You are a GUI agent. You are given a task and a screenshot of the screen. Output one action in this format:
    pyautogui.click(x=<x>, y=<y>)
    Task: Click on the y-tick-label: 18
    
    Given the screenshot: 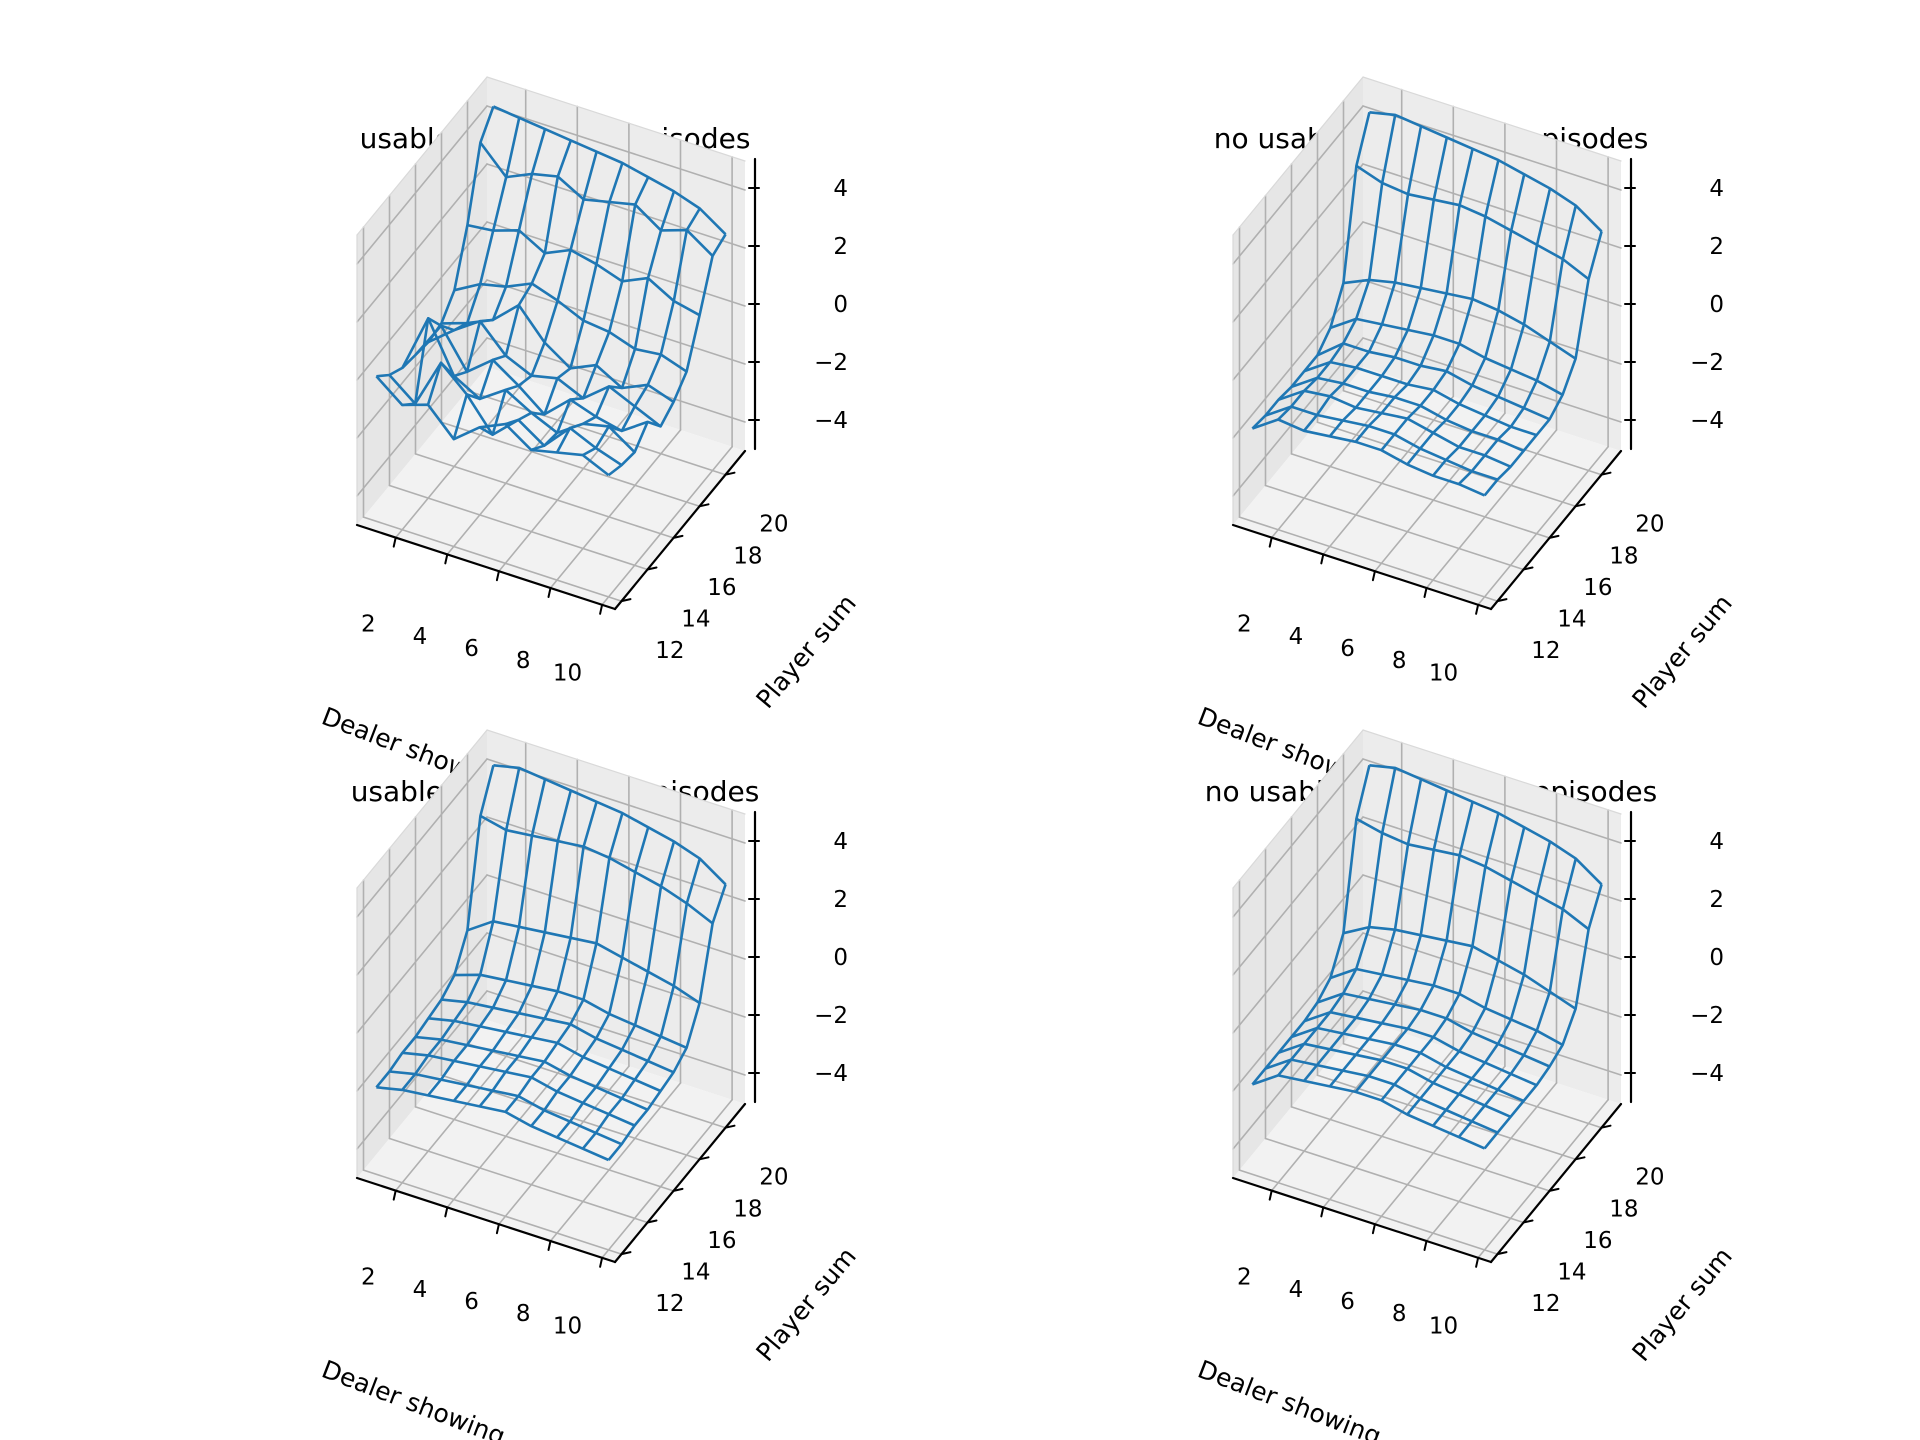 What is the action you would take?
    pyautogui.click(x=1623, y=1209)
    